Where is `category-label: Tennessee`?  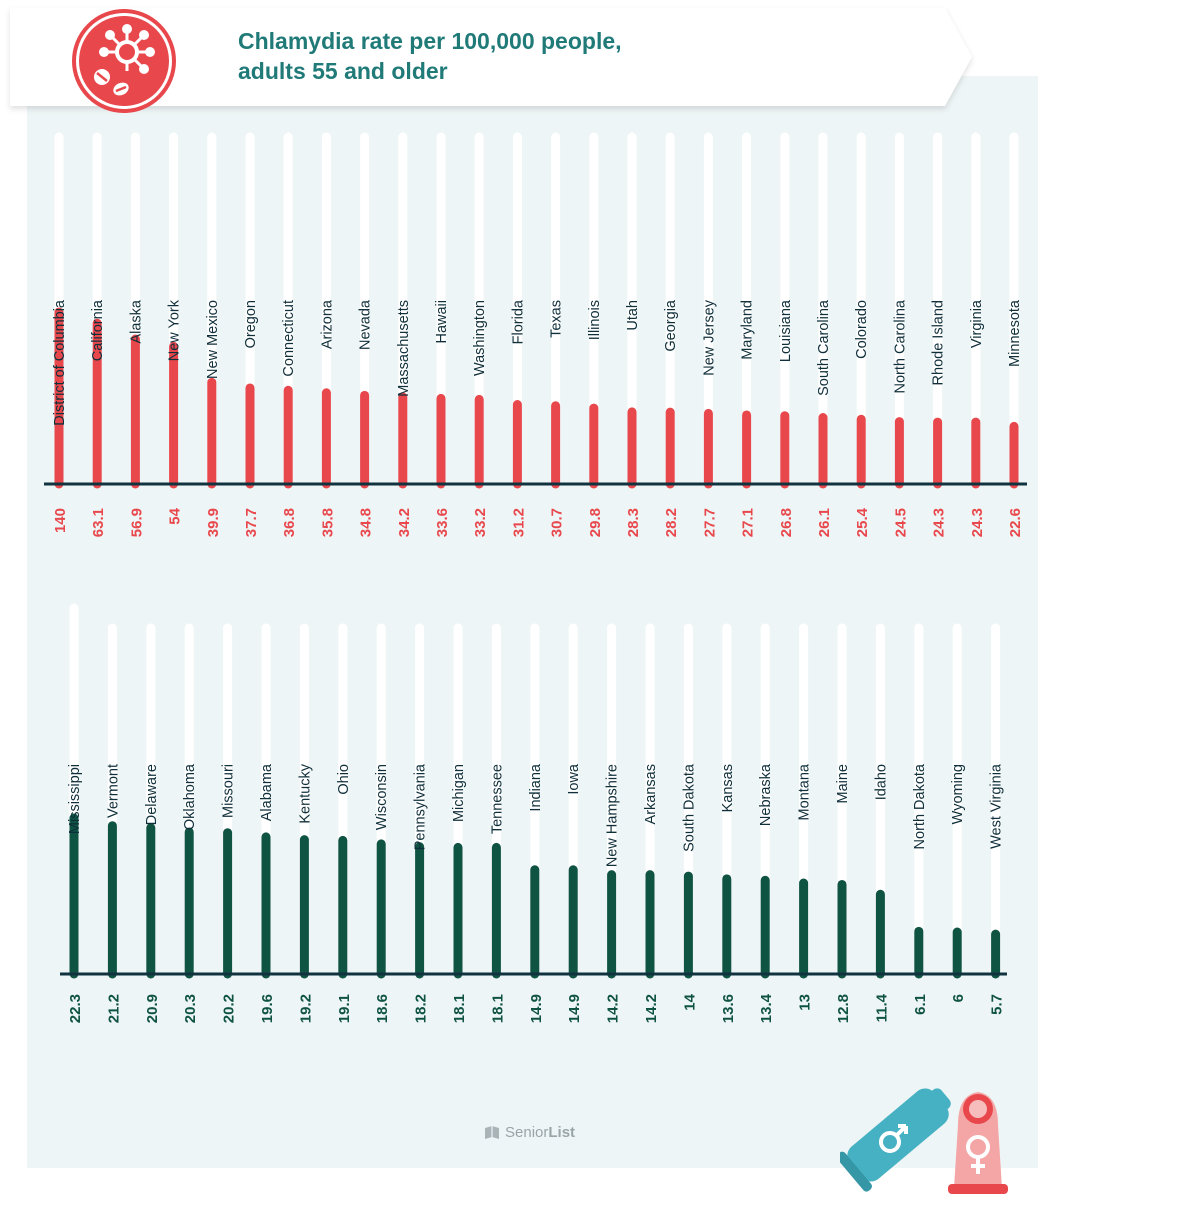 category-label: Tennessee is located at coordinates (497, 799).